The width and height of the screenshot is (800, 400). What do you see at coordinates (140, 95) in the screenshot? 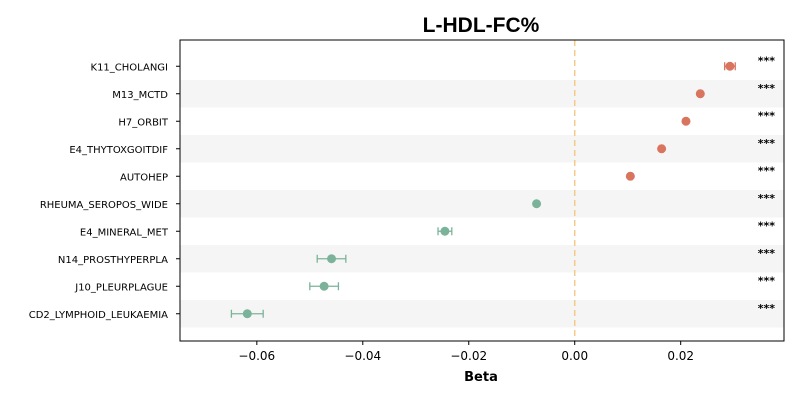
I see `y-tick-label: M13_MCTD` at bounding box center [140, 95].